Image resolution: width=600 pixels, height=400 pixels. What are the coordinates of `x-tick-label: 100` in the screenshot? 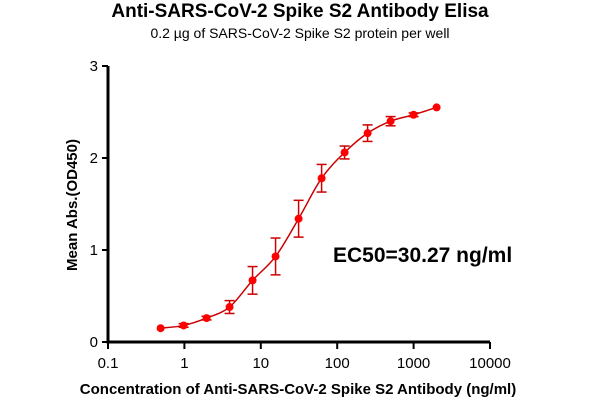 It's located at (337, 363).